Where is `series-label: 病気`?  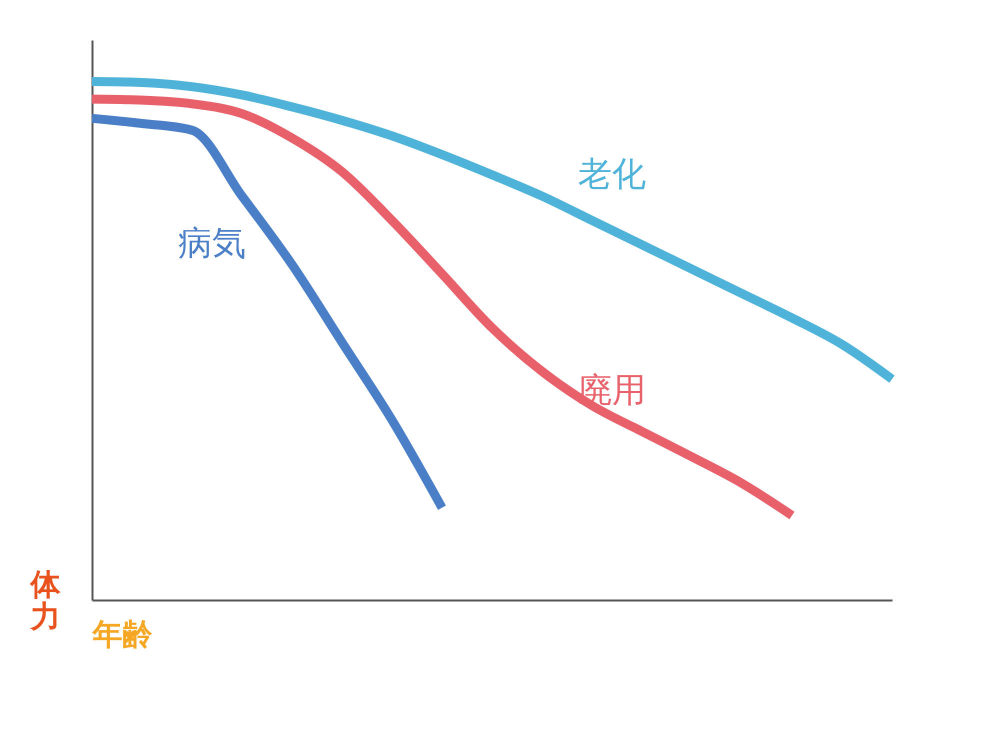 series-label: 病気 is located at coordinates (212, 244).